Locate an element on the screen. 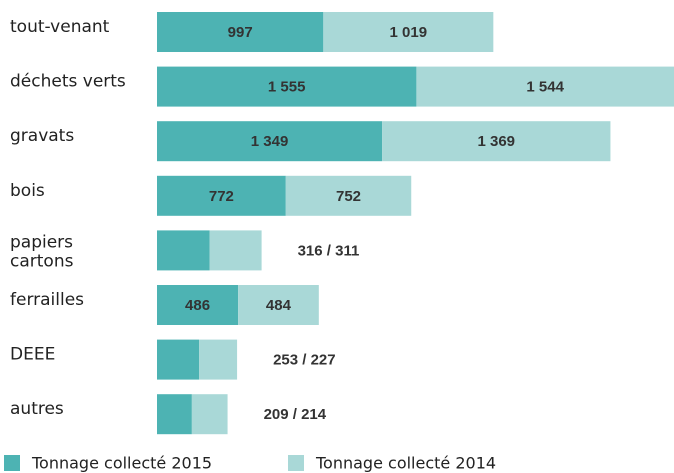 The image size is (674, 473). value-label: 1 555 is located at coordinates (287, 87).